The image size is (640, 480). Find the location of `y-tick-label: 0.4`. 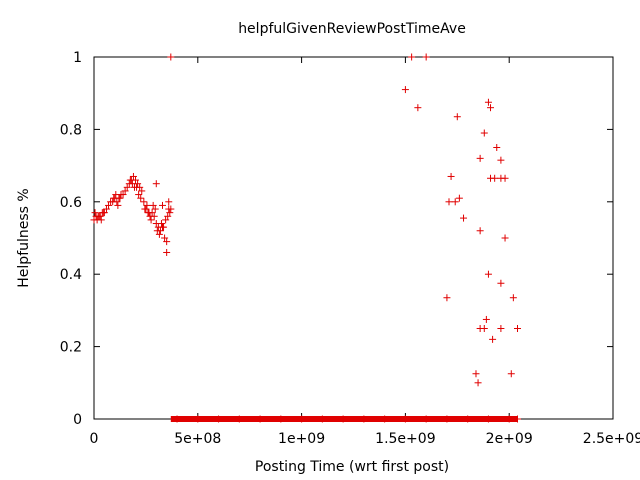

y-tick-label: 0.4 is located at coordinates (71, 275).